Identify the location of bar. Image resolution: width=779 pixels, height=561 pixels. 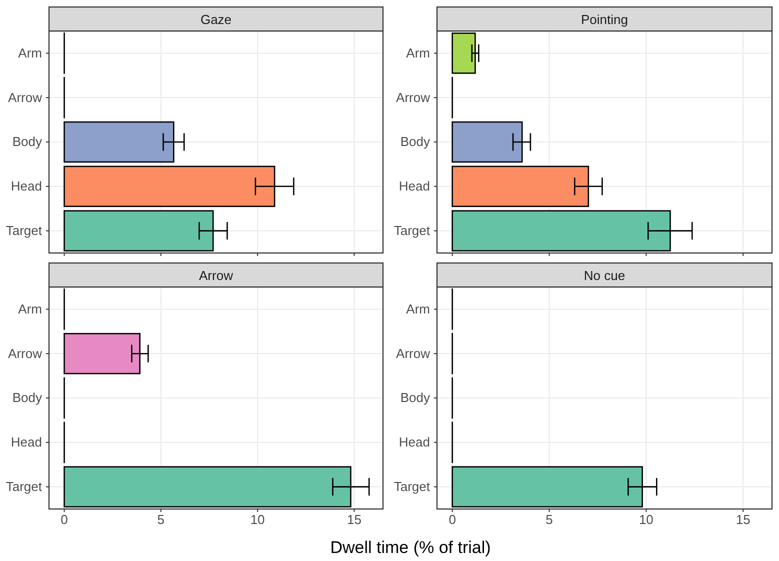
(464, 53).